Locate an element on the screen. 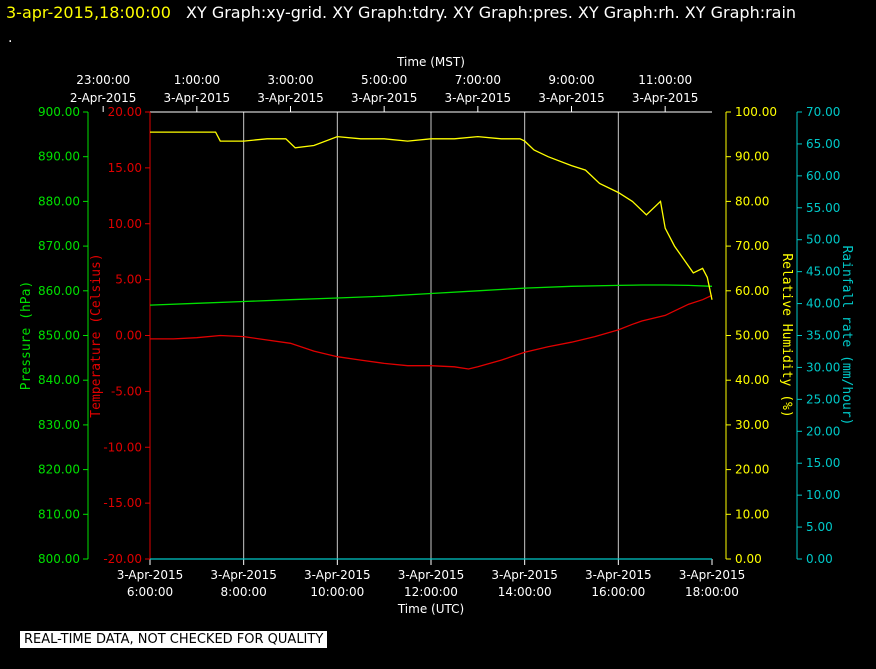 The height and width of the screenshot is (669, 876). pressure-tick-label: 870.00 is located at coordinates (59, 246).